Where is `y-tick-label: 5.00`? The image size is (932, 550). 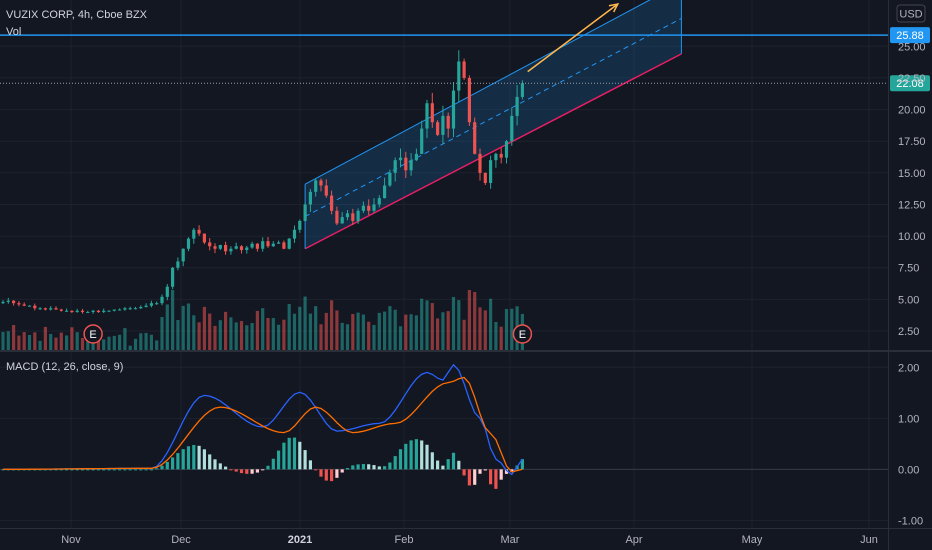 y-tick-label: 5.00 is located at coordinates (908, 300).